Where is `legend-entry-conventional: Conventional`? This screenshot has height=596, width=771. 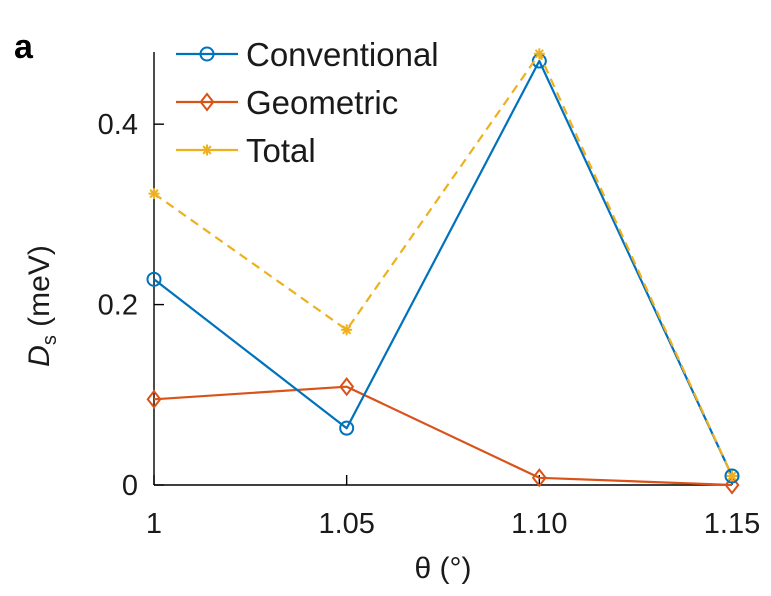
legend-entry-conventional: Conventional is located at coordinates (307, 54).